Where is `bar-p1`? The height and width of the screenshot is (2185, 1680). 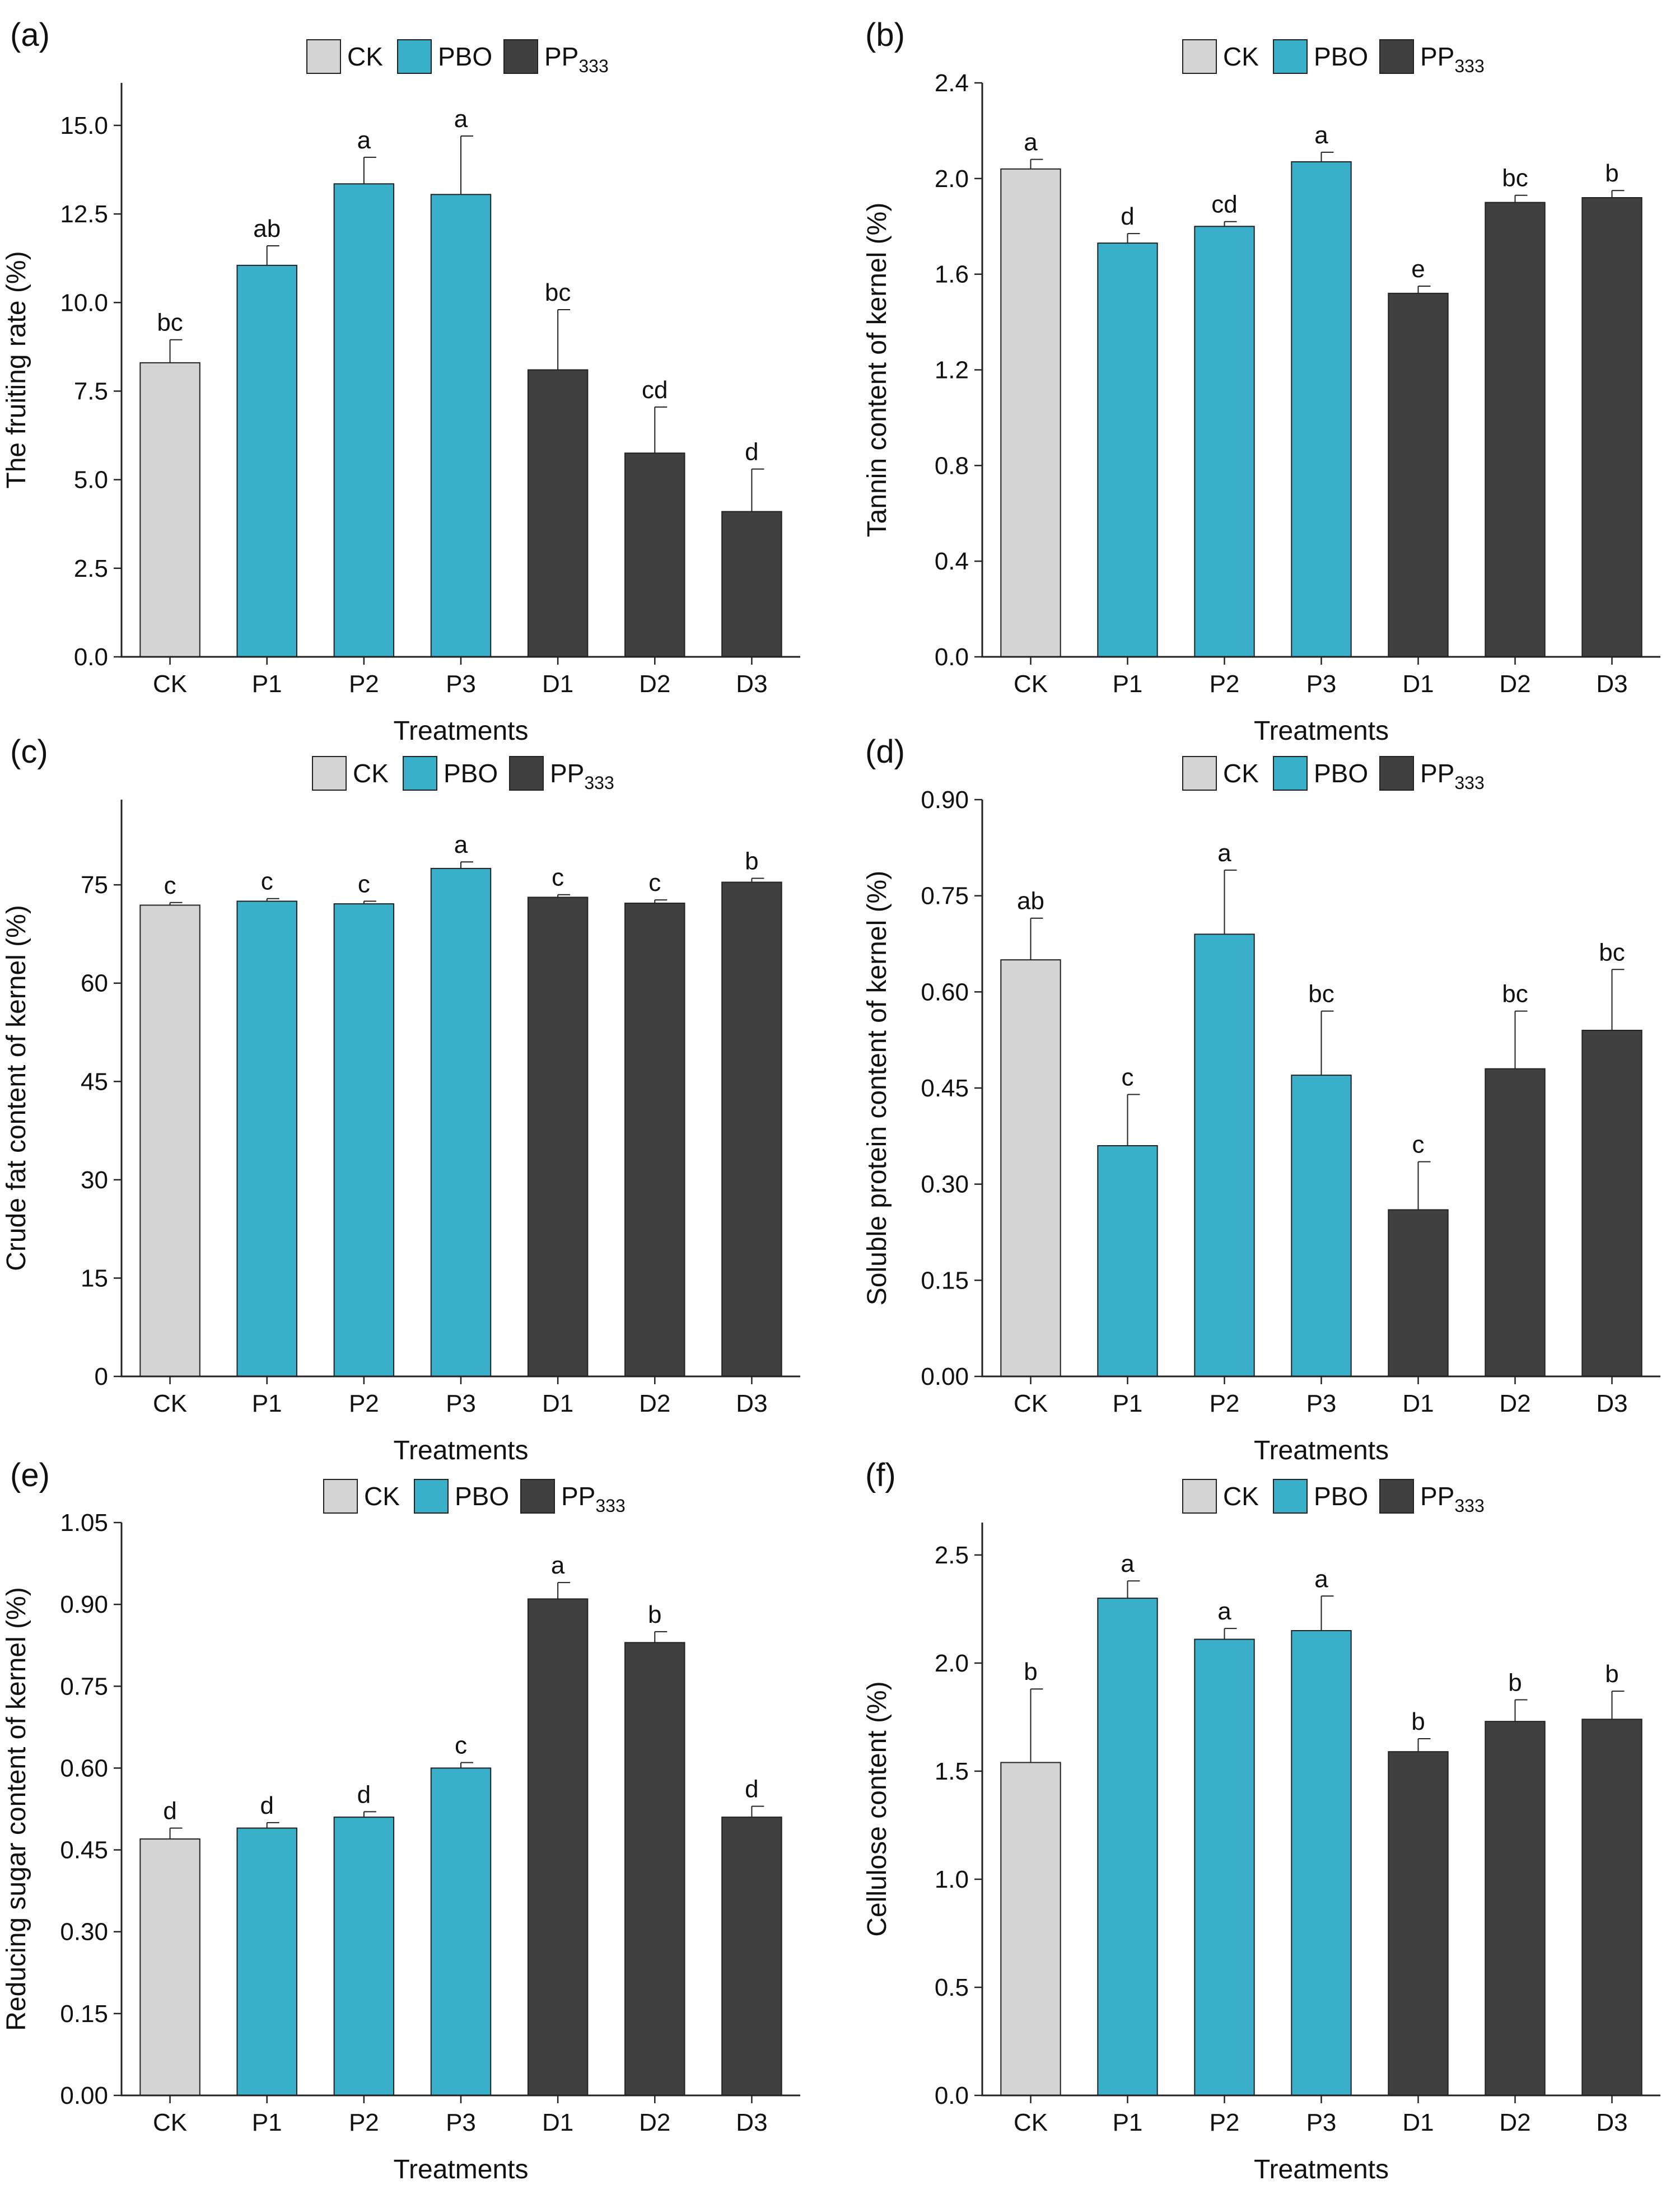
bar-p1 is located at coordinates (1128, 450).